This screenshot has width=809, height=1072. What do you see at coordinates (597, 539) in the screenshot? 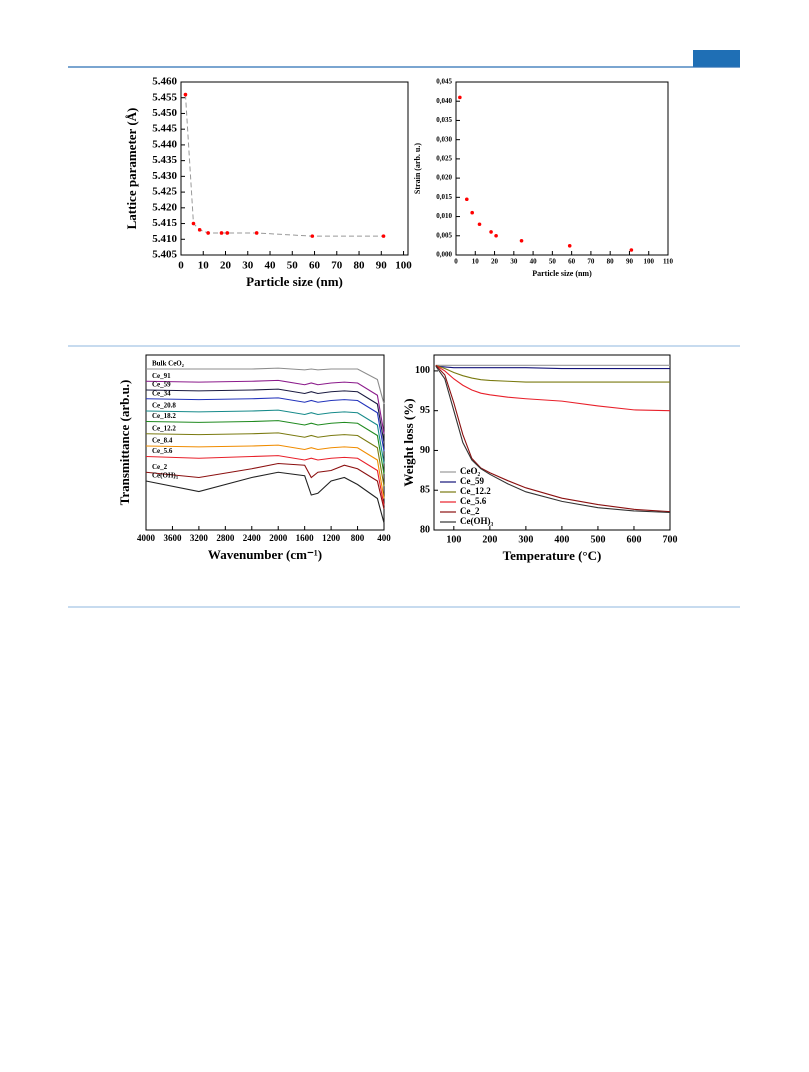
I see `x-tick-label: 500` at bounding box center [597, 539].